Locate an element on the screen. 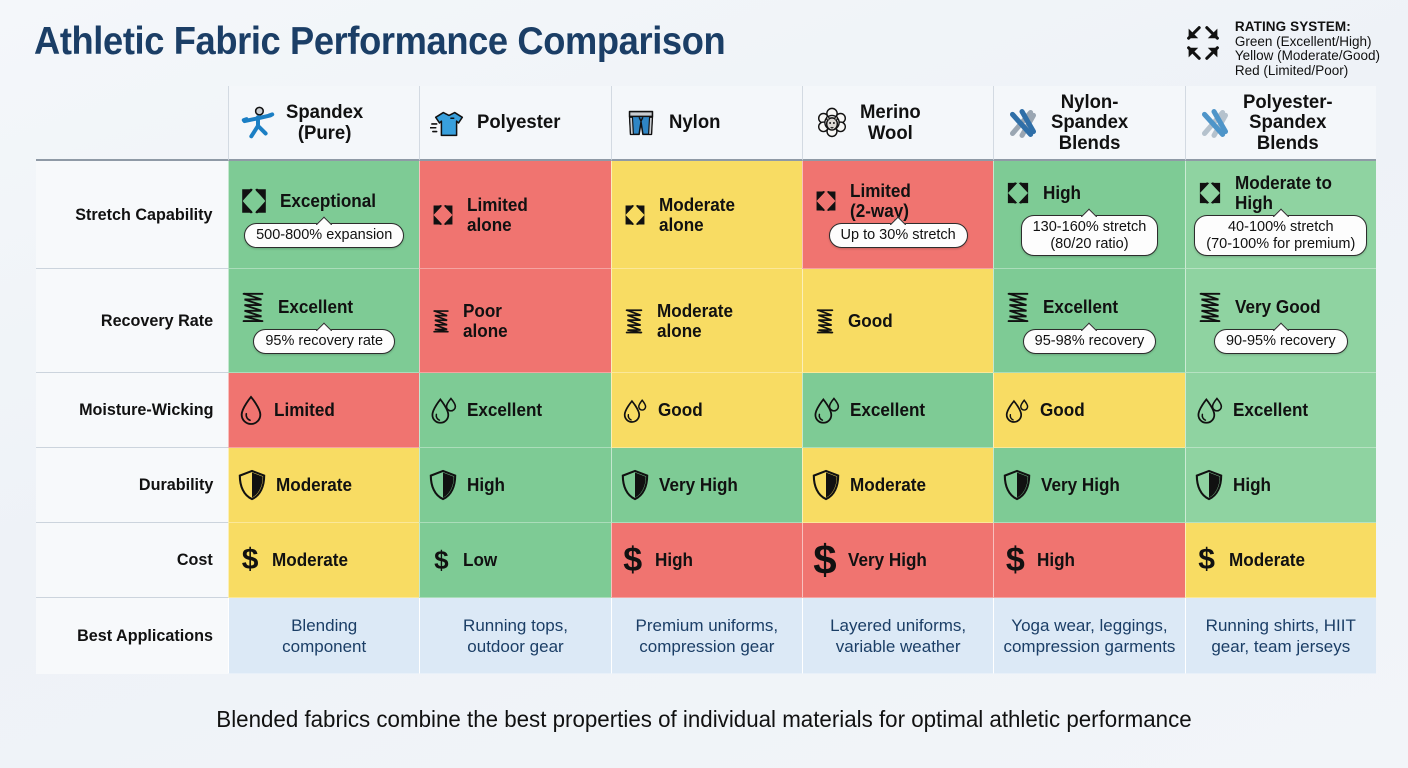 The image size is (1408, 768). cell-durability-nylon: Very High is located at coordinates (706, 485).